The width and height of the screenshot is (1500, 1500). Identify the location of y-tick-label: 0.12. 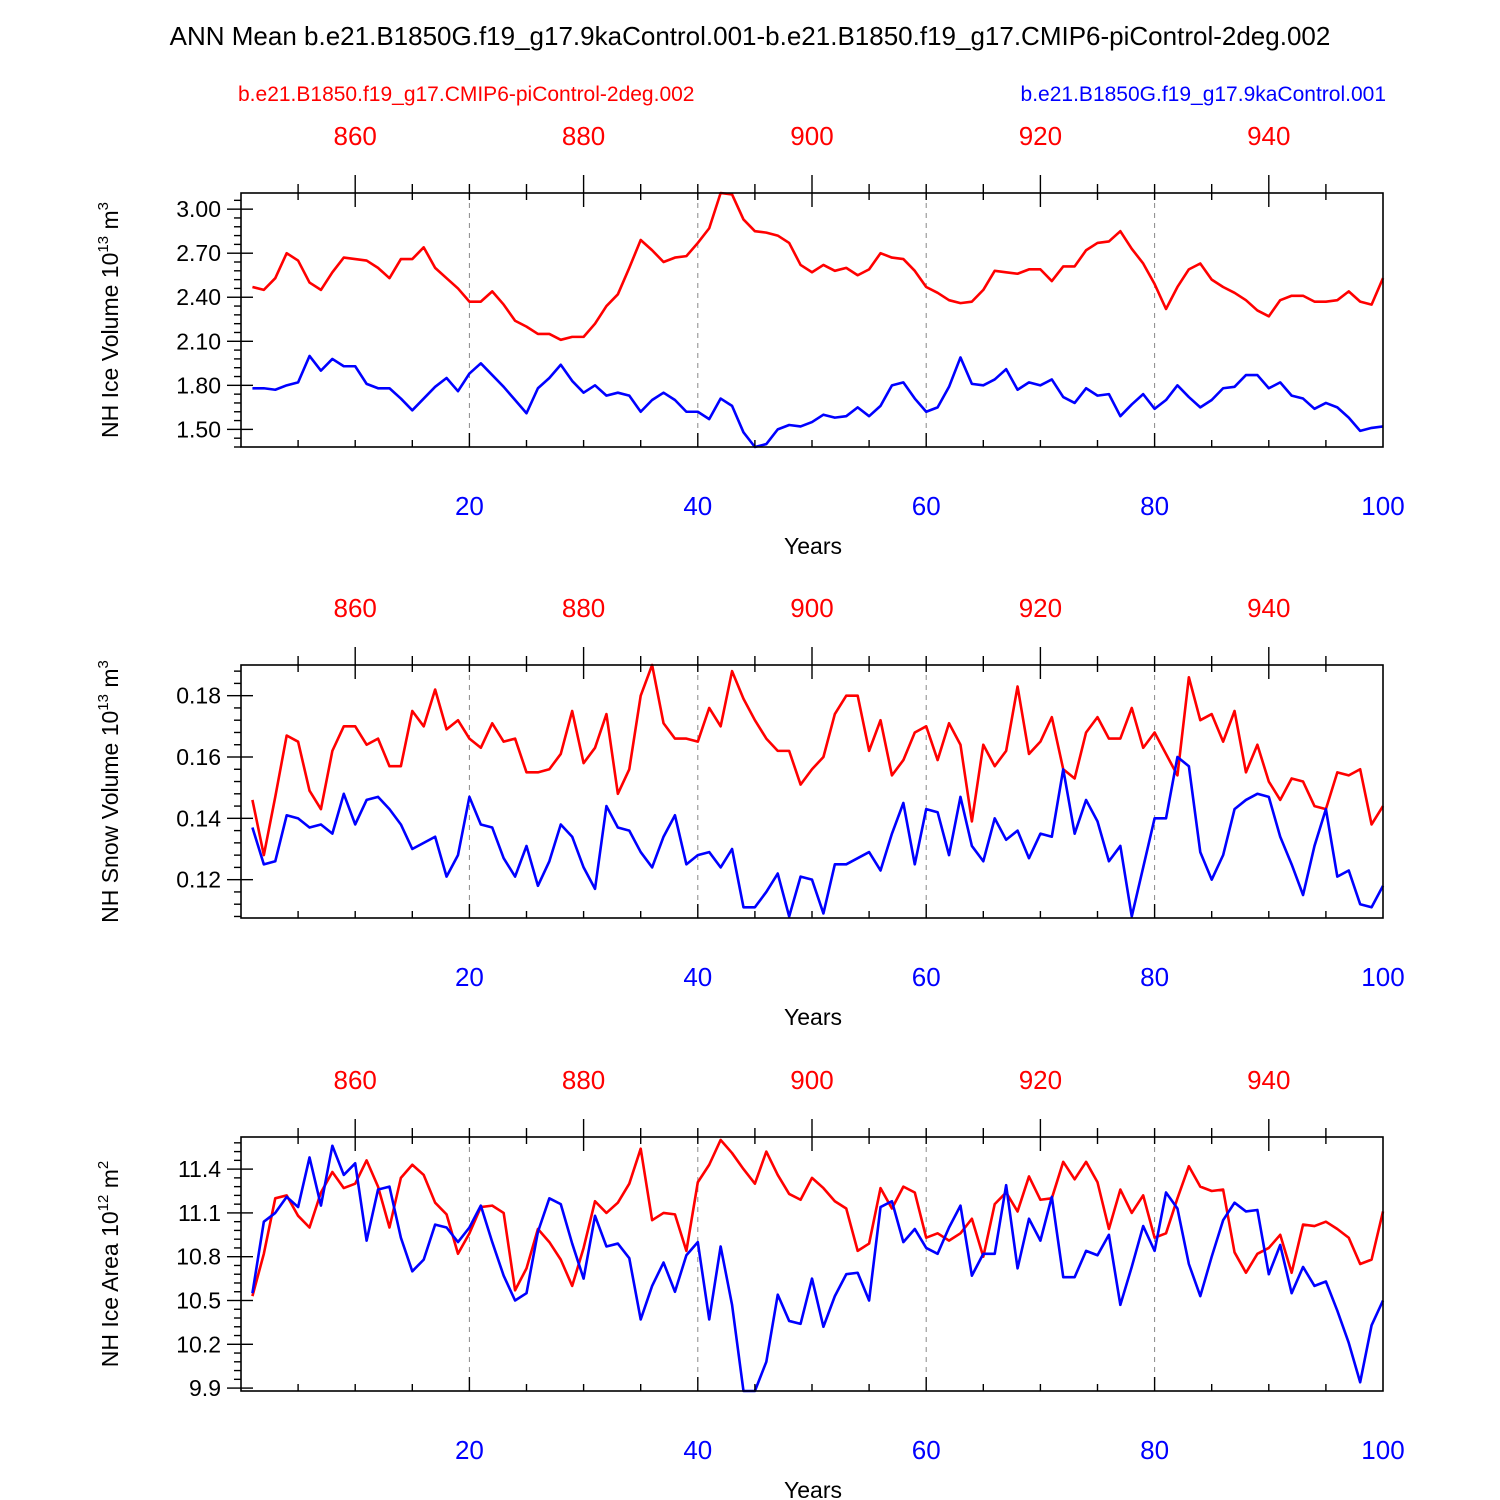
(198, 880).